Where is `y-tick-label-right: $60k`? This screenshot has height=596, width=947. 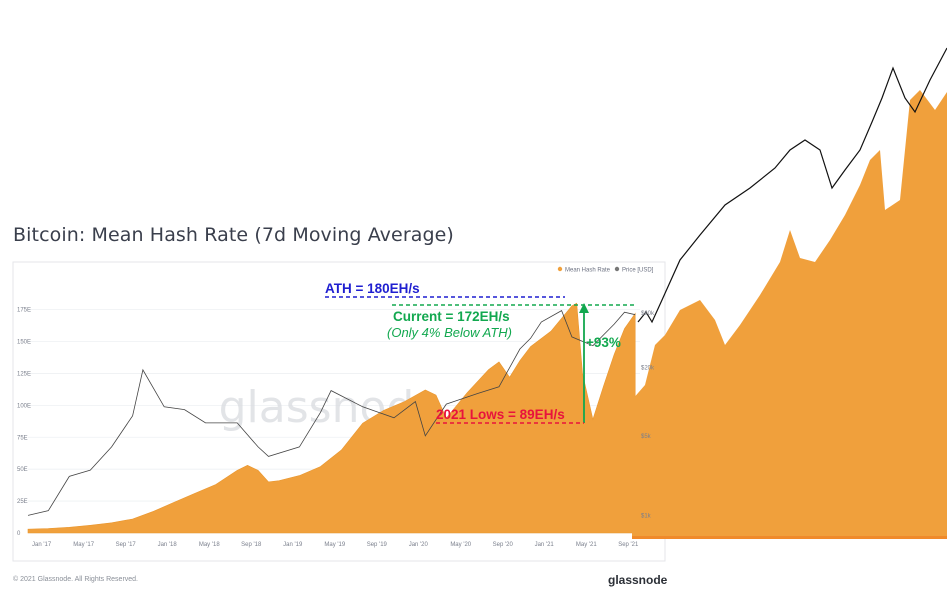
y-tick-label-right: $60k is located at coordinates (648, 314).